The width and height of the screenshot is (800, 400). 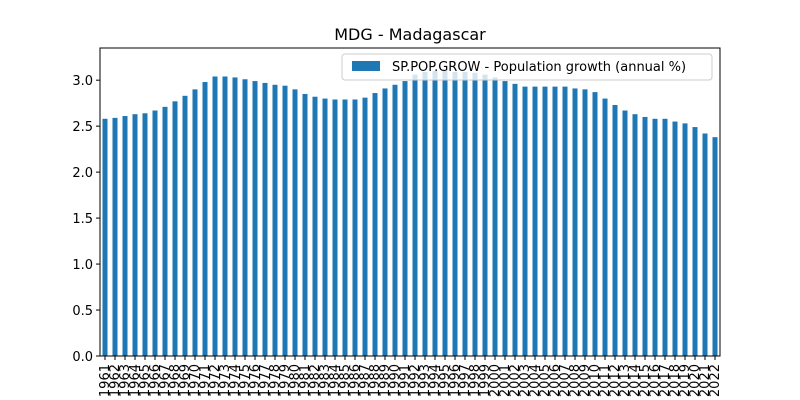 I want to click on bar-2012, so click(x=615, y=230).